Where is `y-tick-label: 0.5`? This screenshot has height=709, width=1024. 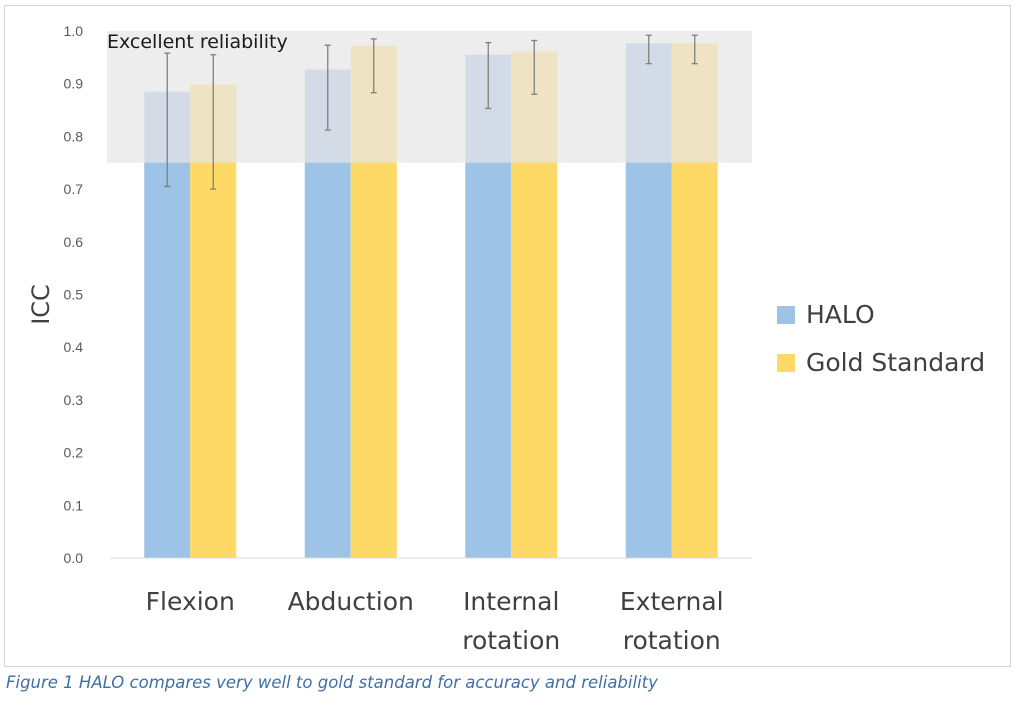
y-tick-label: 0.5 is located at coordinates (74, 295).